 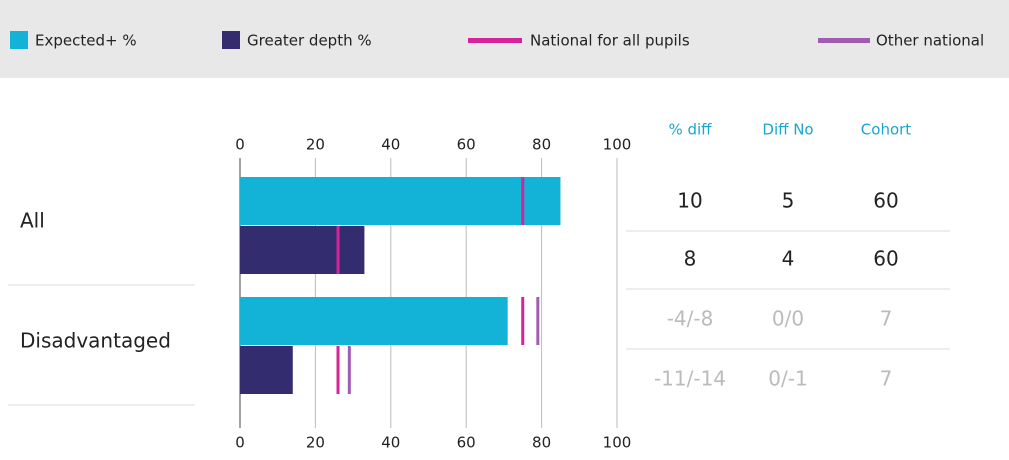 I want to click on table-cell: 4, so click(x=788, y=259).